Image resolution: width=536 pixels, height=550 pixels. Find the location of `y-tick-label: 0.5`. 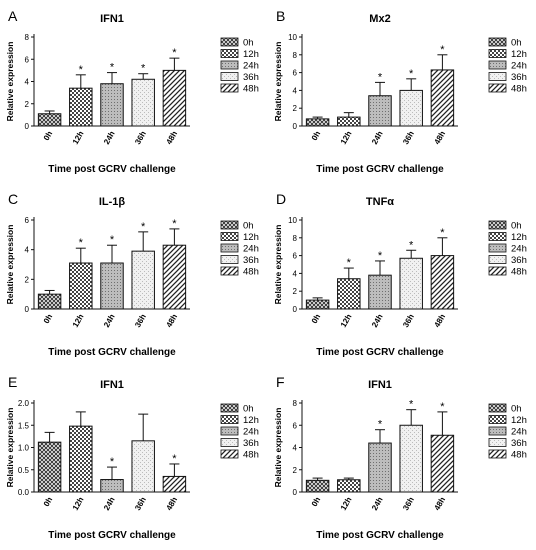

y-tick-label: 0.5 is located at coordinates (24, 470).